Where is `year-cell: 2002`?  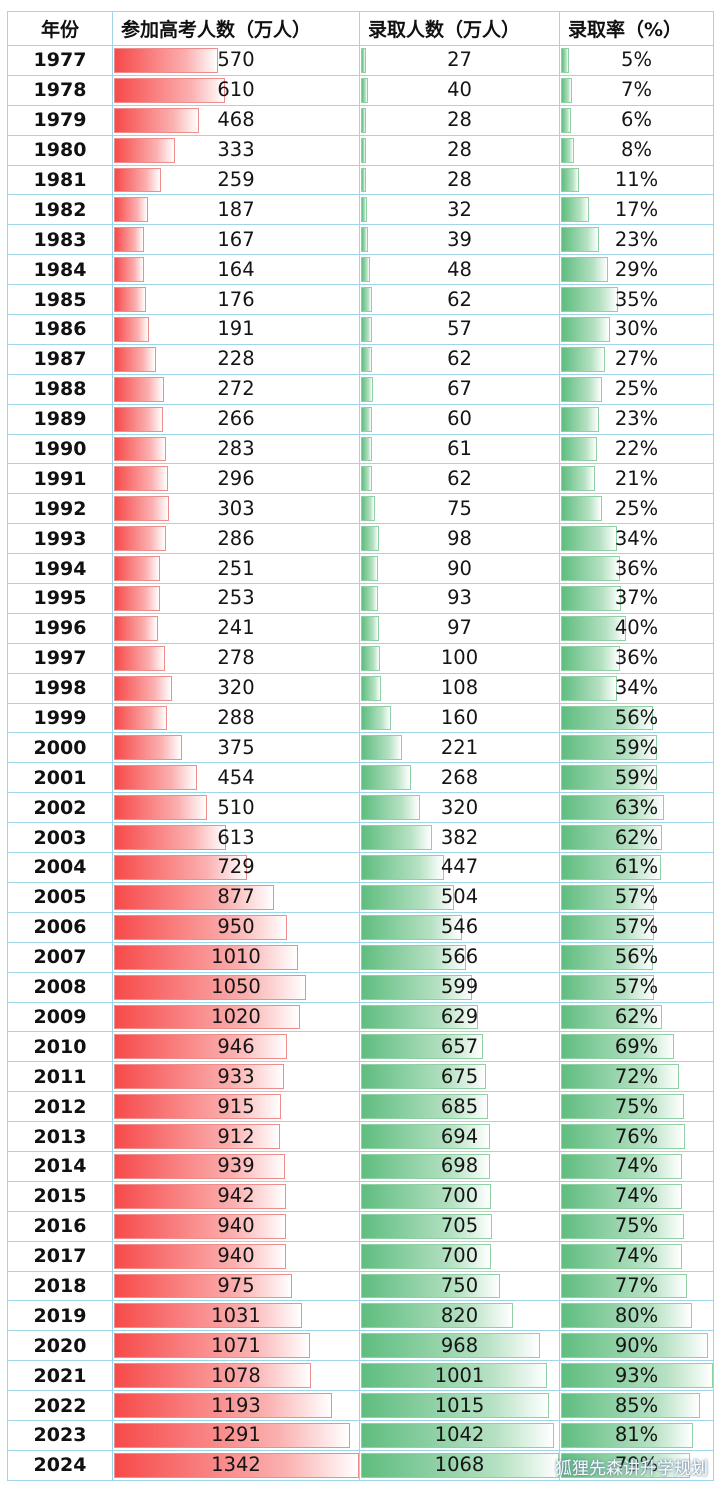 year-cell: 2002 is located at coordinates (60, 808).